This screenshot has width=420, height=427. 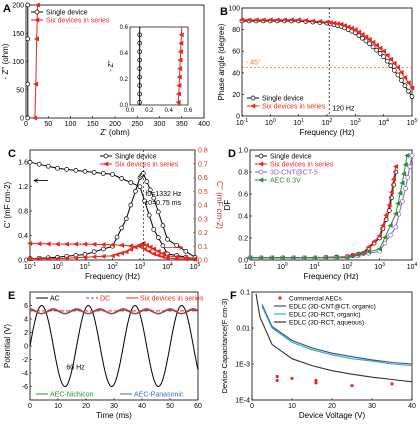 What do you see at coordinates (26, 320) in the screenshot?
I see `y-tick-label: 4` at bounding box center [26, 320].